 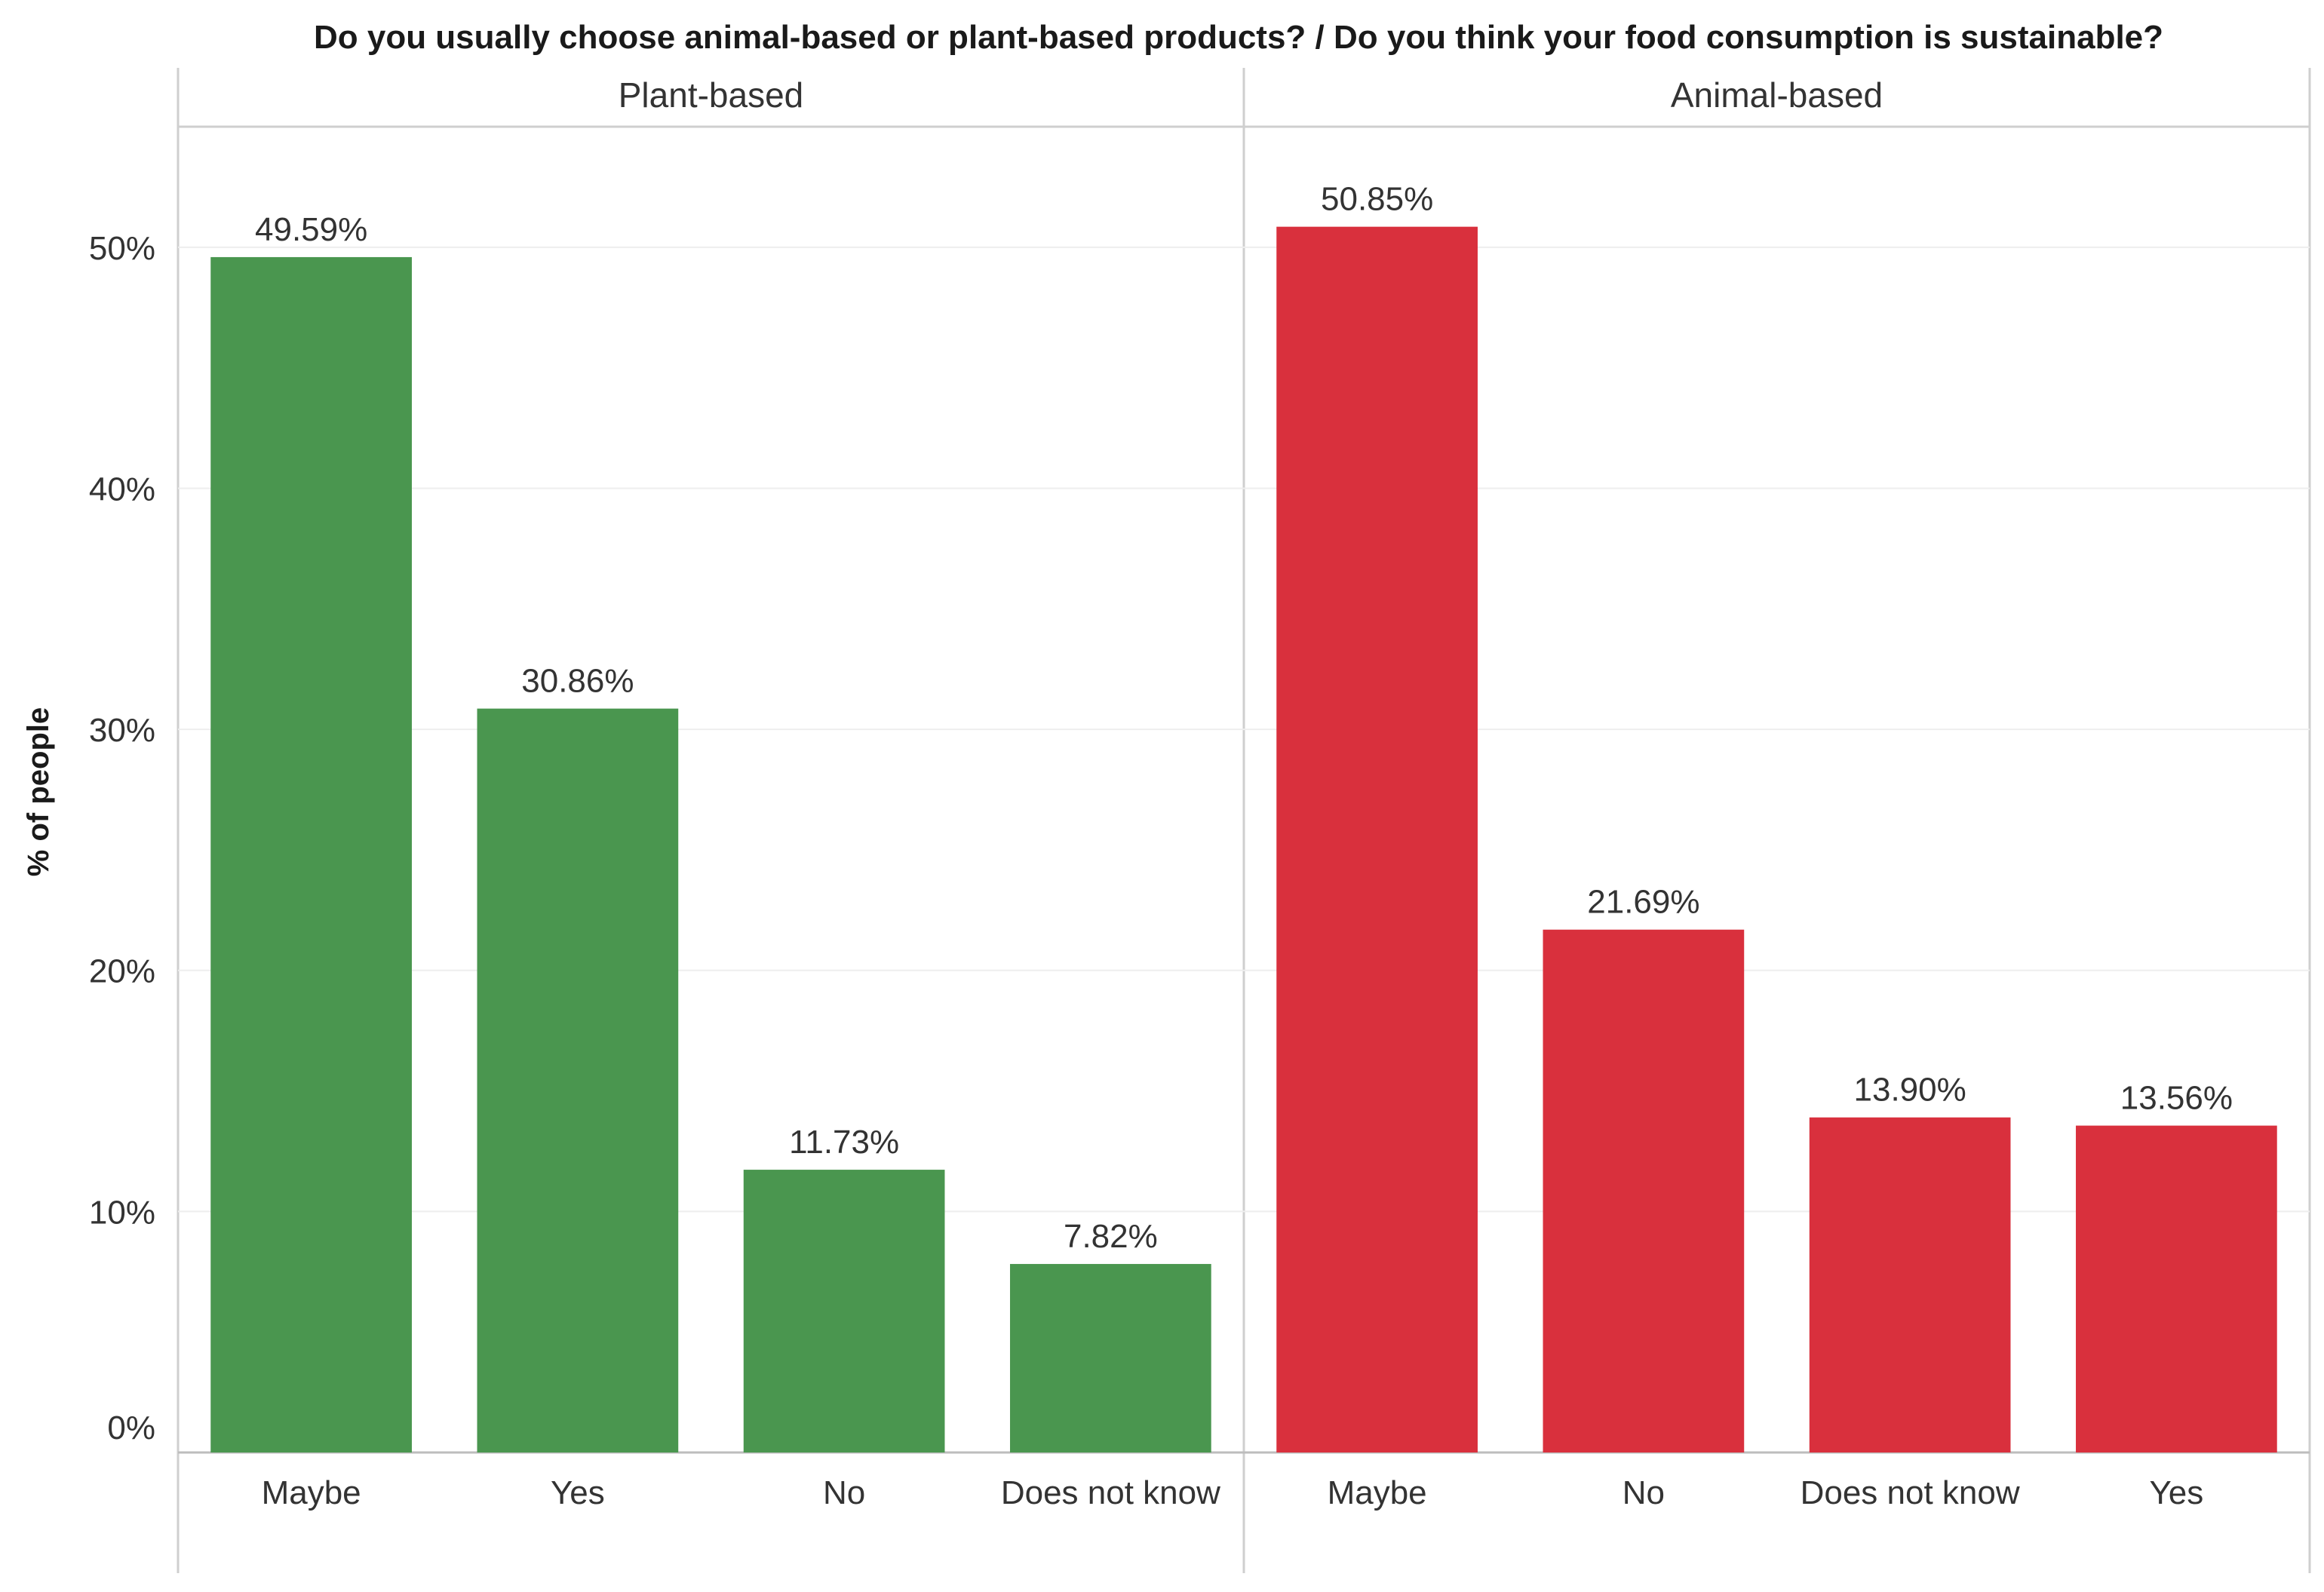 I want to click on data-label: 13.90%, so click(x=1910, y=1090).